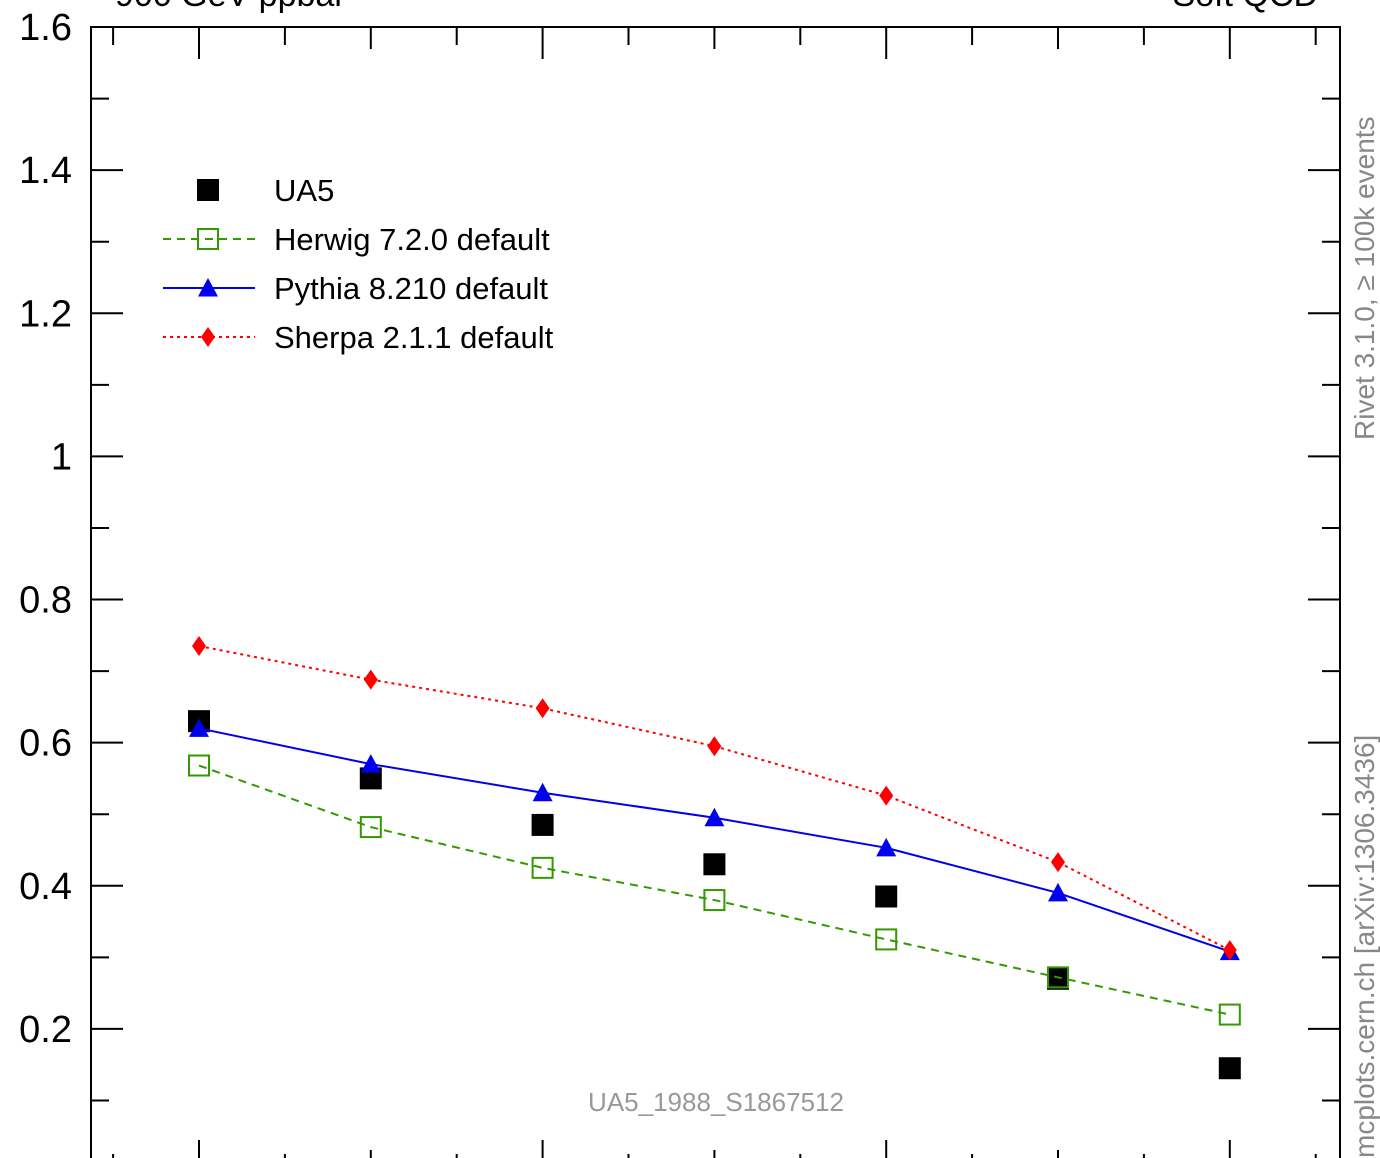 Image resolution: width=1380 pixels, height=1158 pixels. I want to click on series-line, so click(714, 840).